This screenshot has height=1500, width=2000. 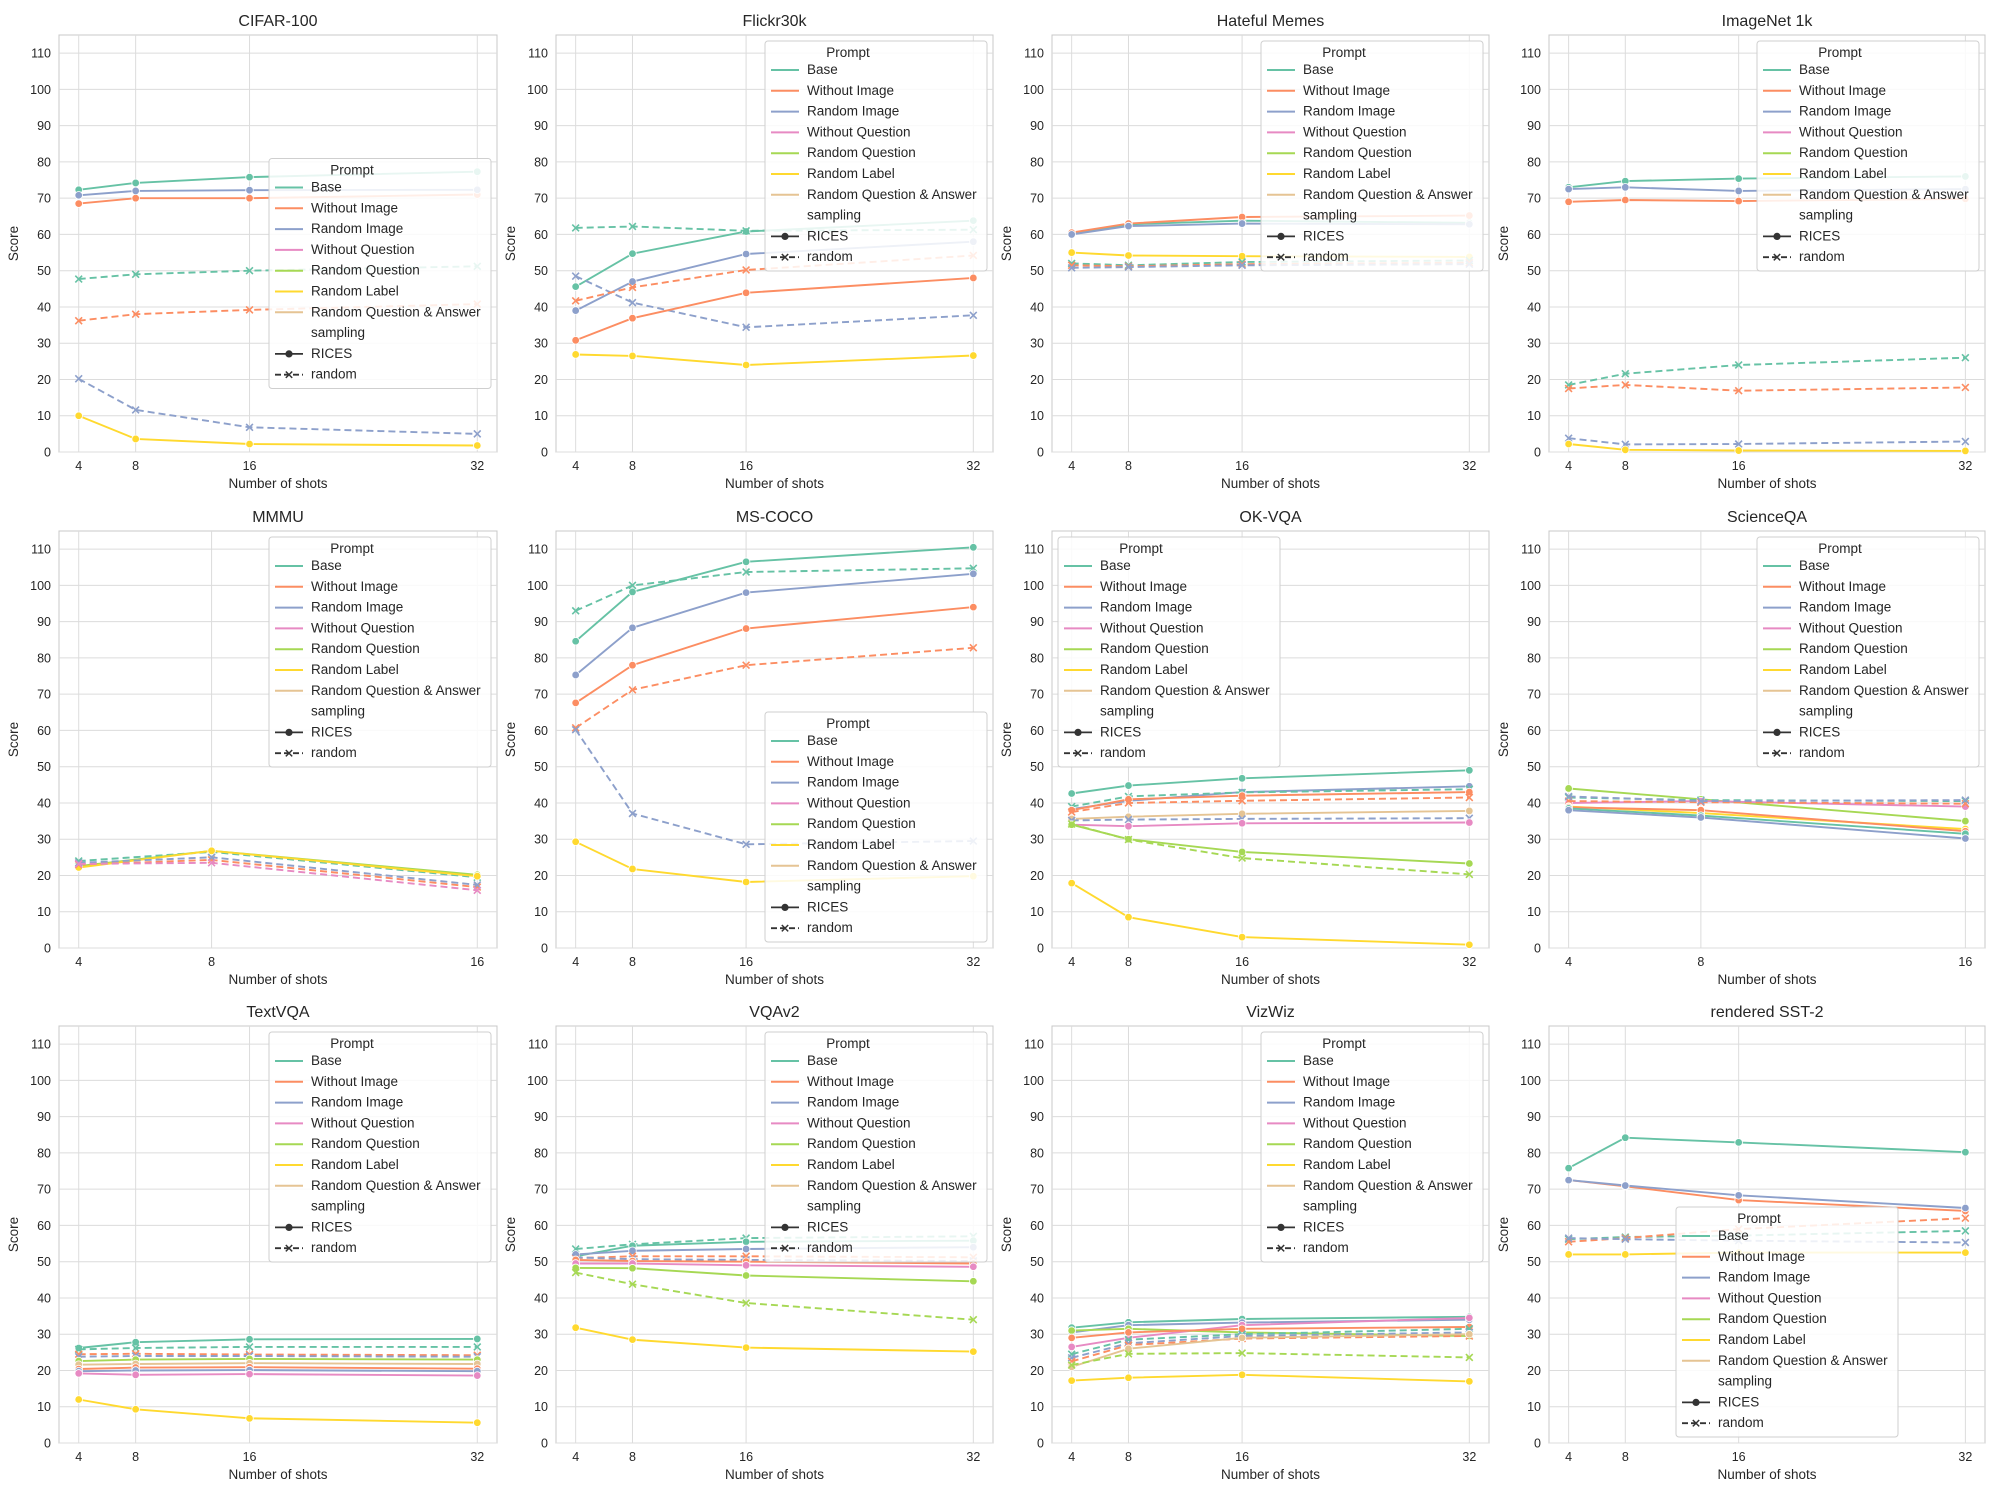 I want to click on legend-style-label-rices: RICES, so click(x=827, y=235).